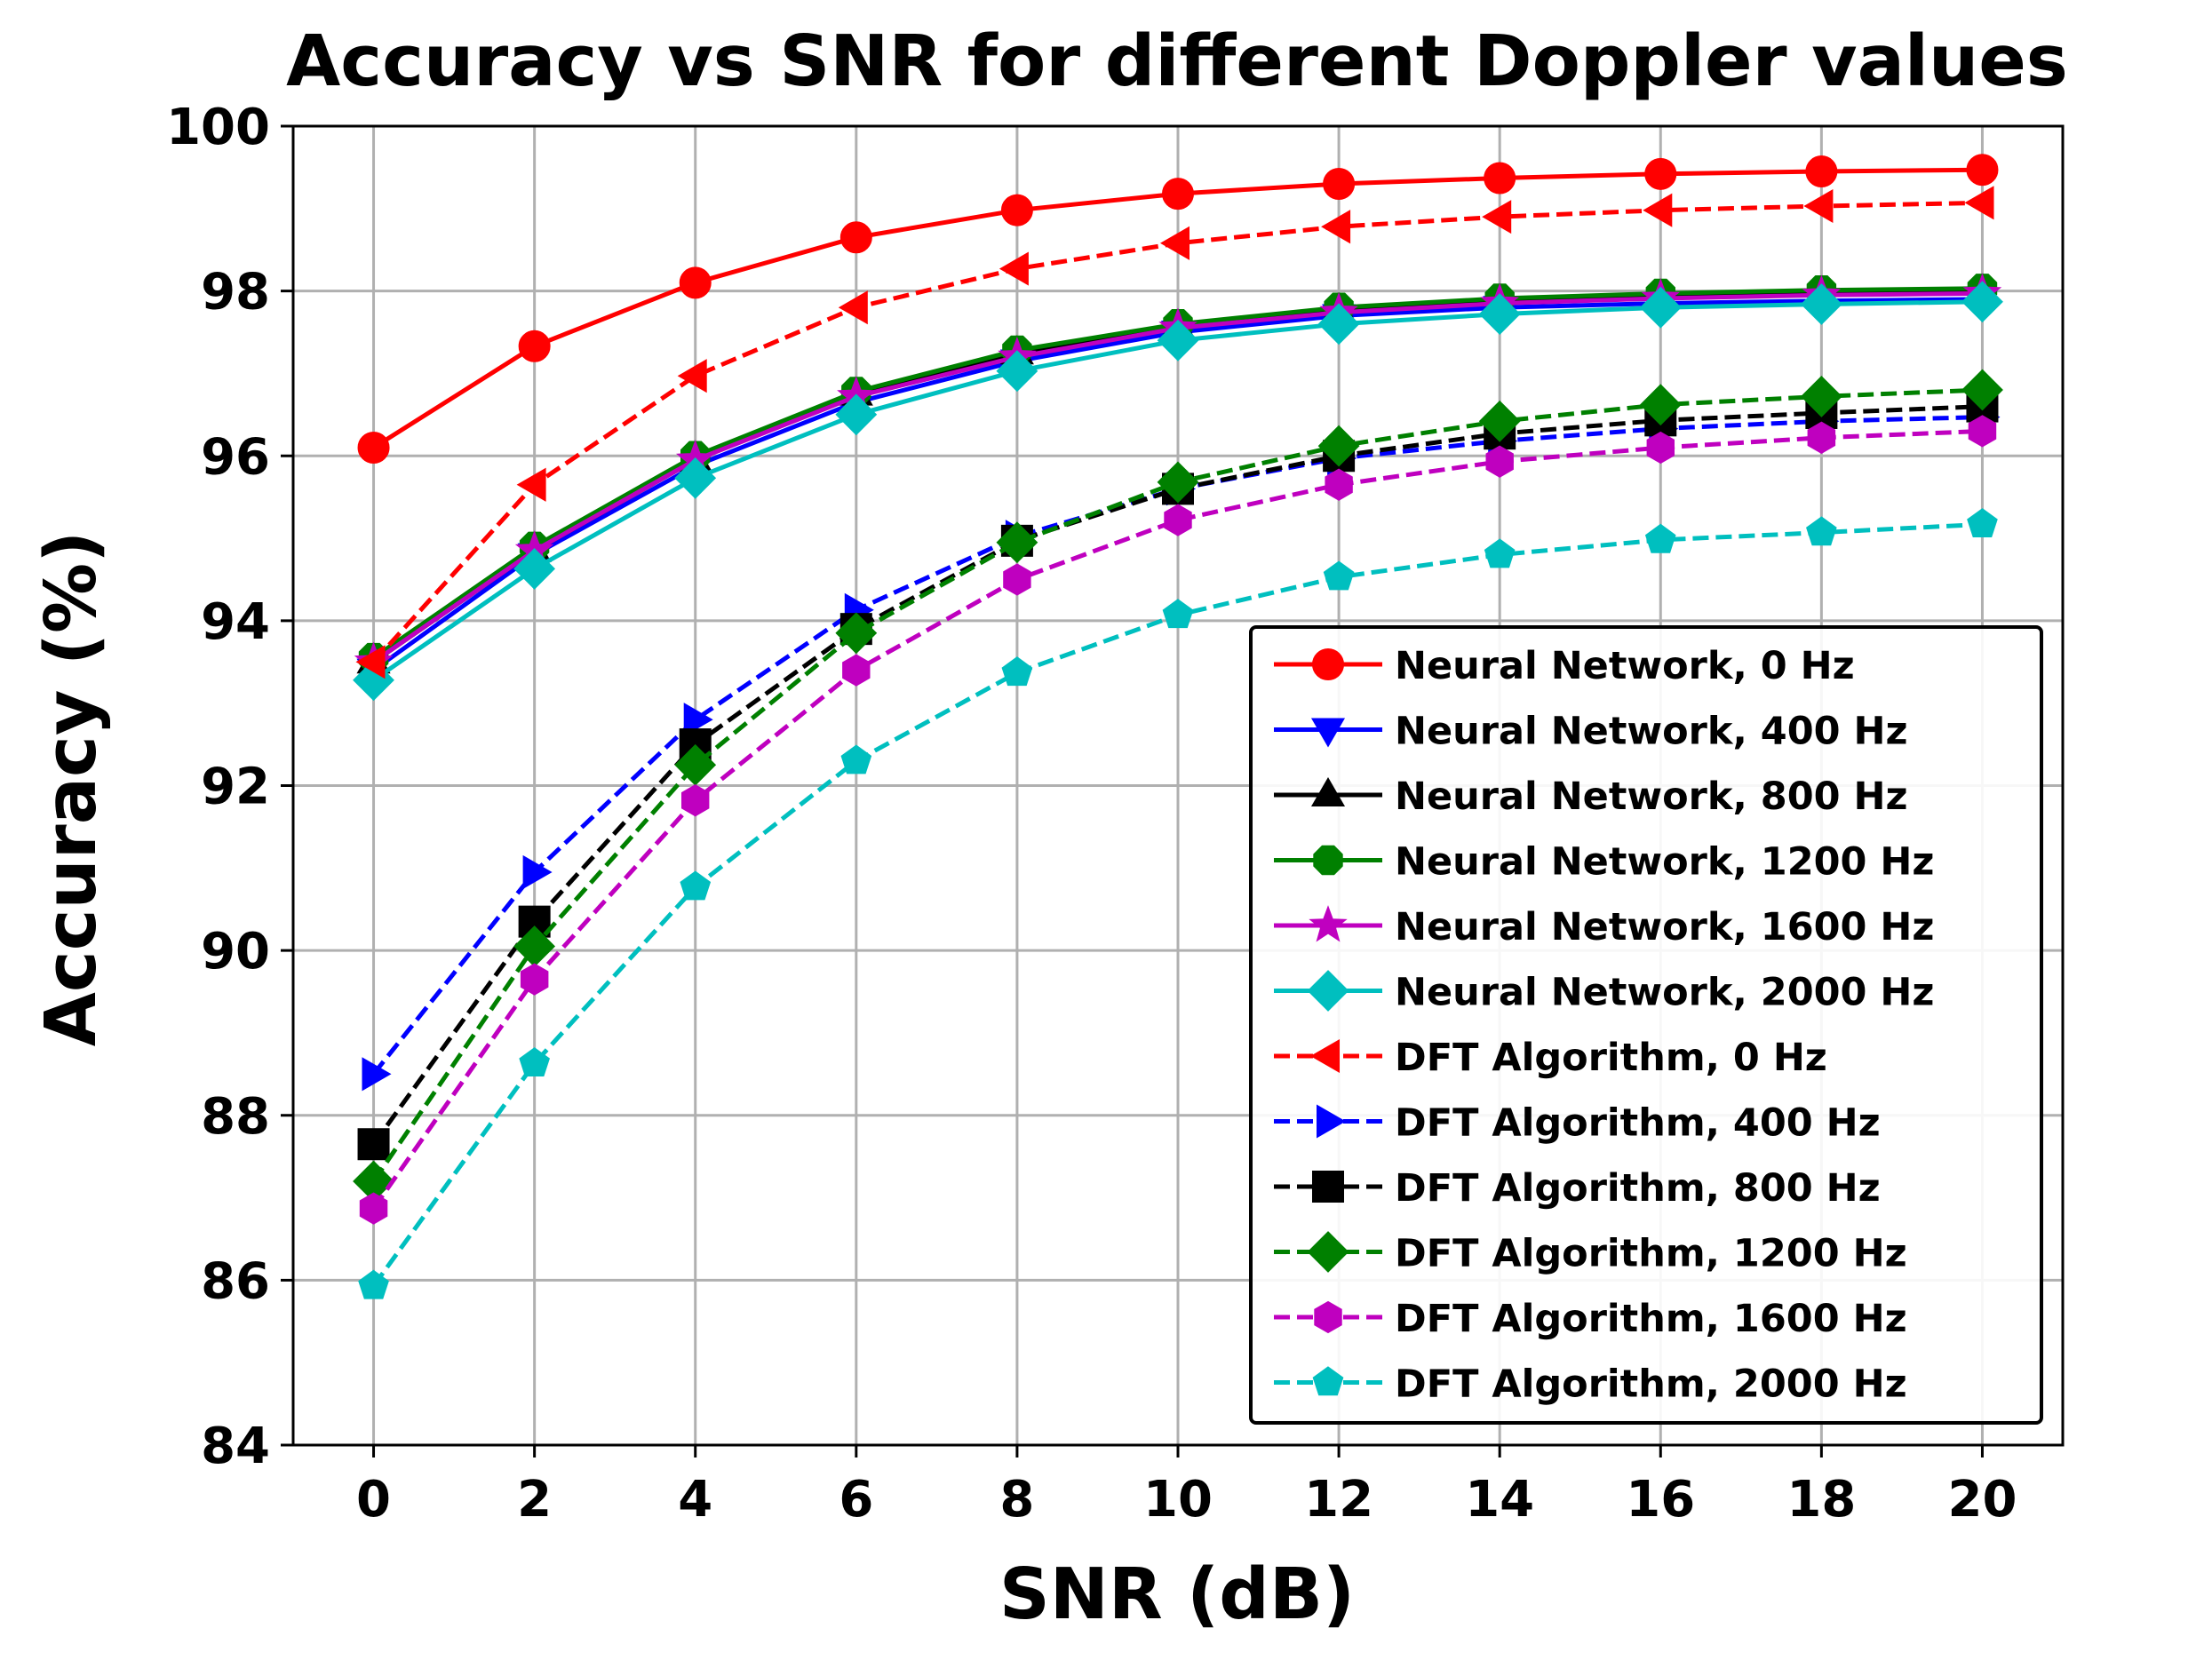 This screenshot has width=2212, height=1668. Describe the element at coordinates (534, 1500) in the screenshot. I see `x-tick-label: 2` at that location.